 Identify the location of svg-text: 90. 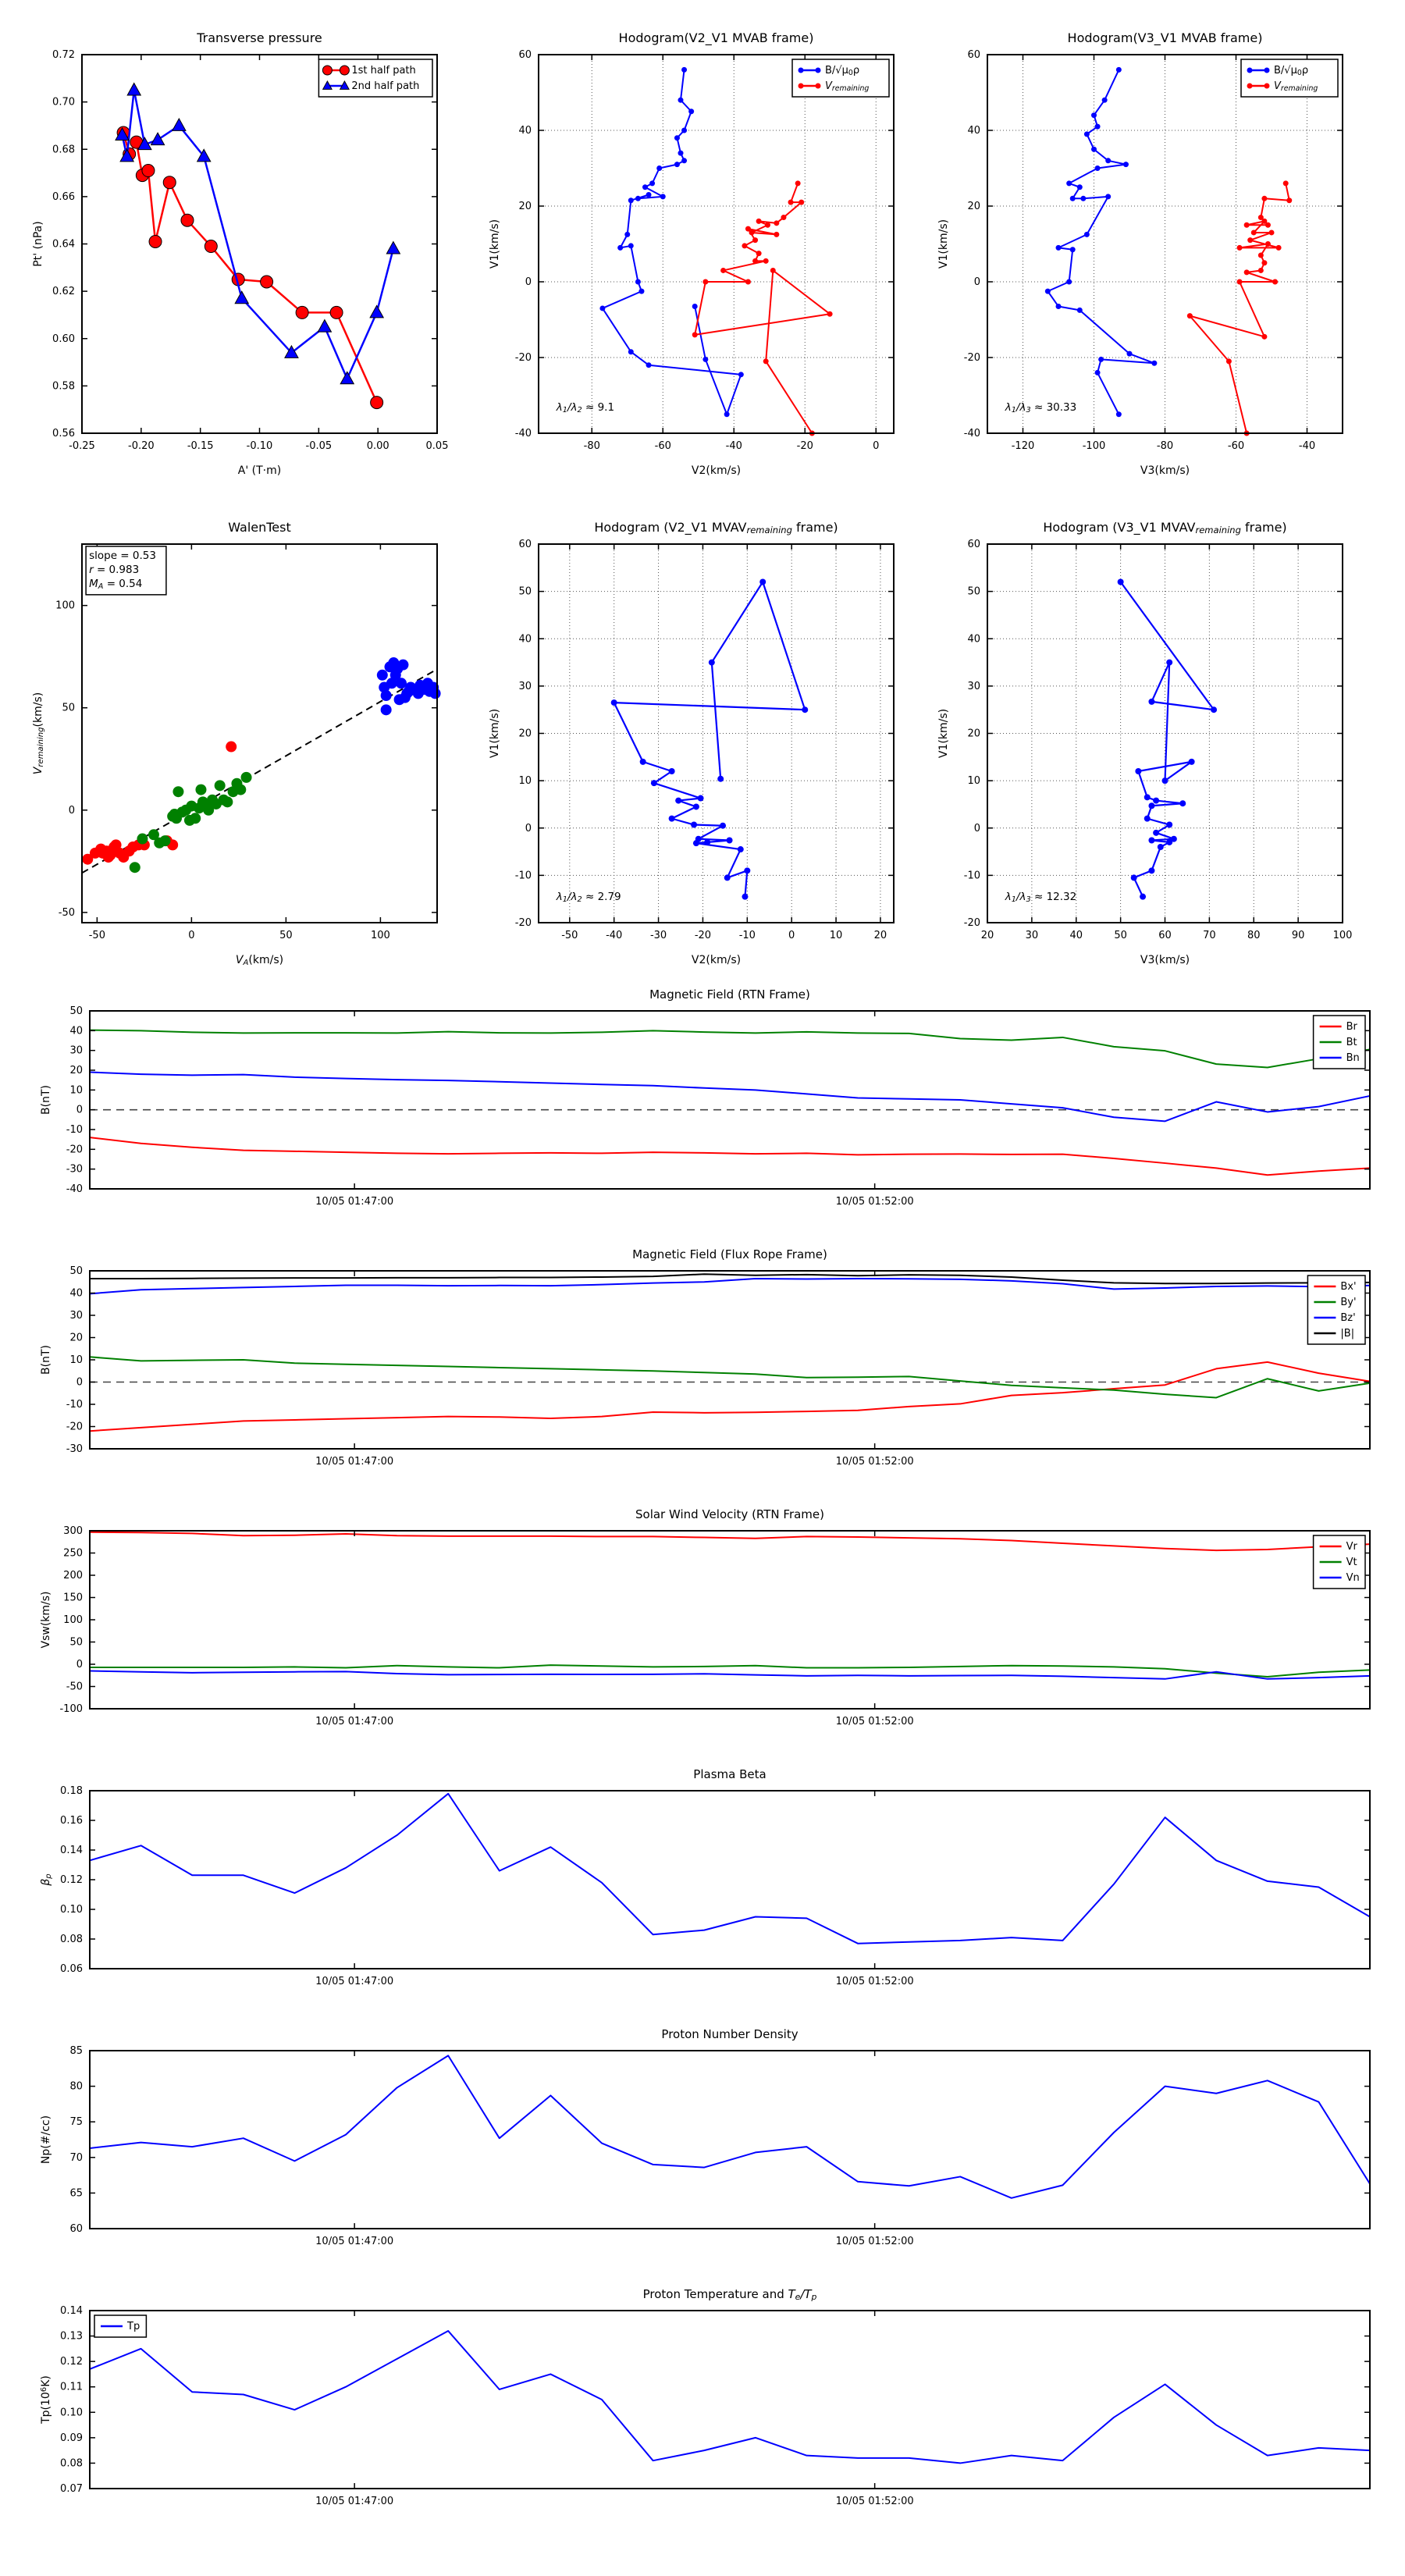
(1298, 935).